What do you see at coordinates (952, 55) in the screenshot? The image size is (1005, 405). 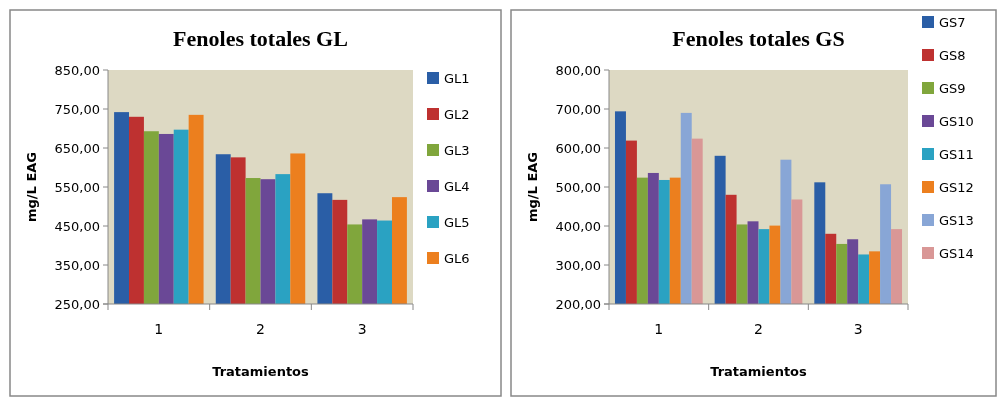 I see `legend-label: GS8` at bounding box center [952, 55].